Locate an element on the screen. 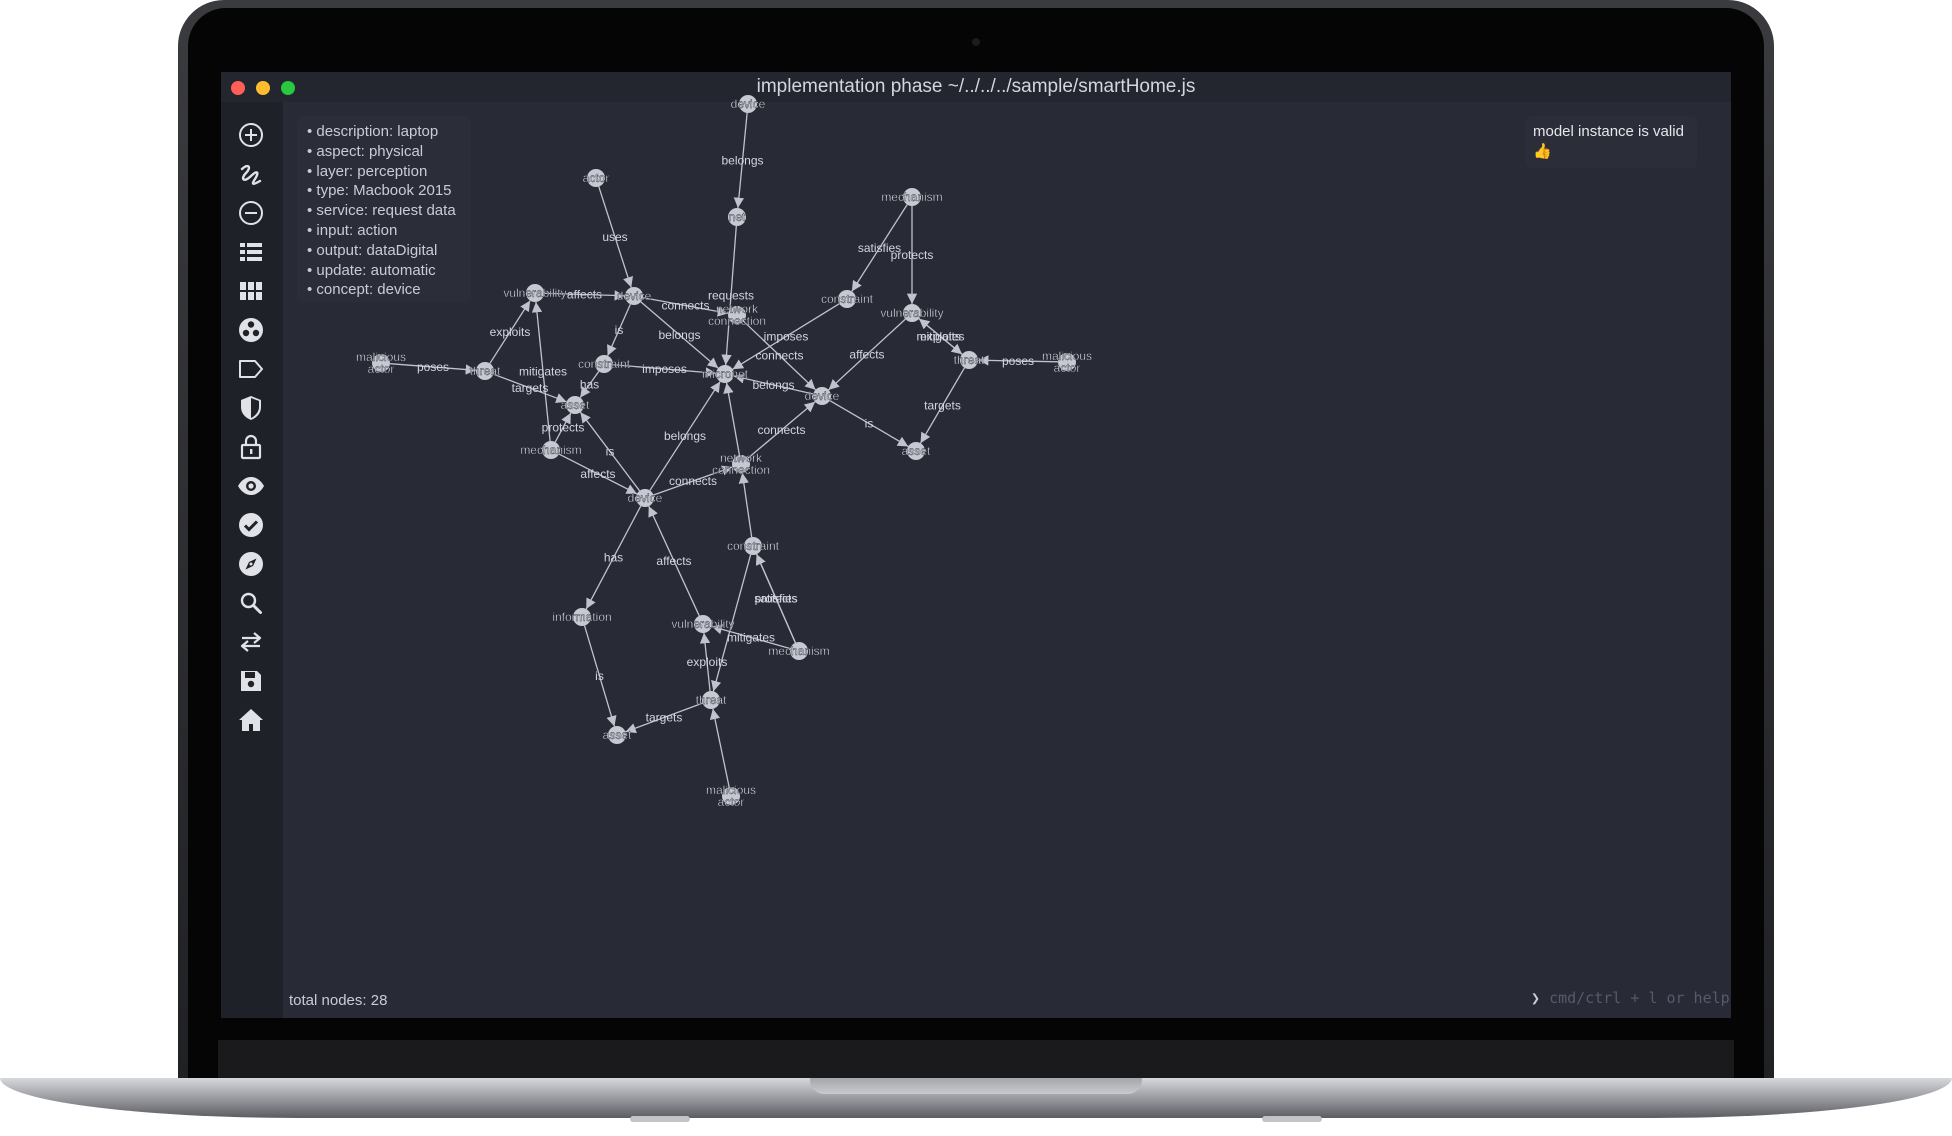  grid-icon is located at coordinates (251, 291).